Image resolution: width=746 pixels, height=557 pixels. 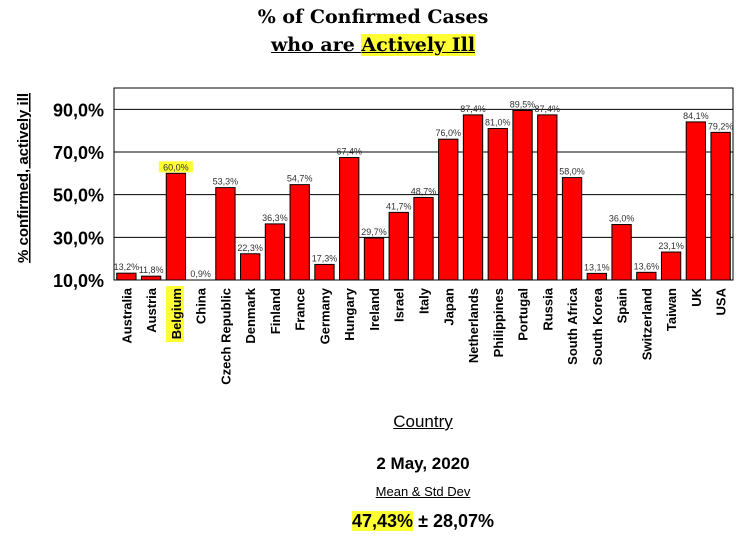 What do you see at coordinates (299, 232) in the screenshot?
I see `bar-france` at bounding box center [299, 232].